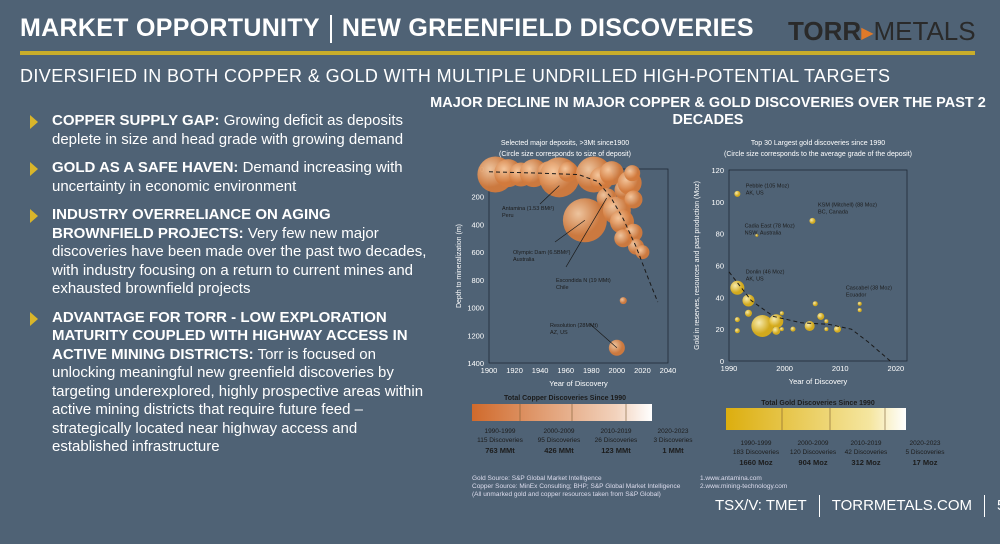  Describe the element at coordinates (818, 403) in the screenshot. I see `gold-totals-title: Total Gold Discoveries Since 1990` at that location.